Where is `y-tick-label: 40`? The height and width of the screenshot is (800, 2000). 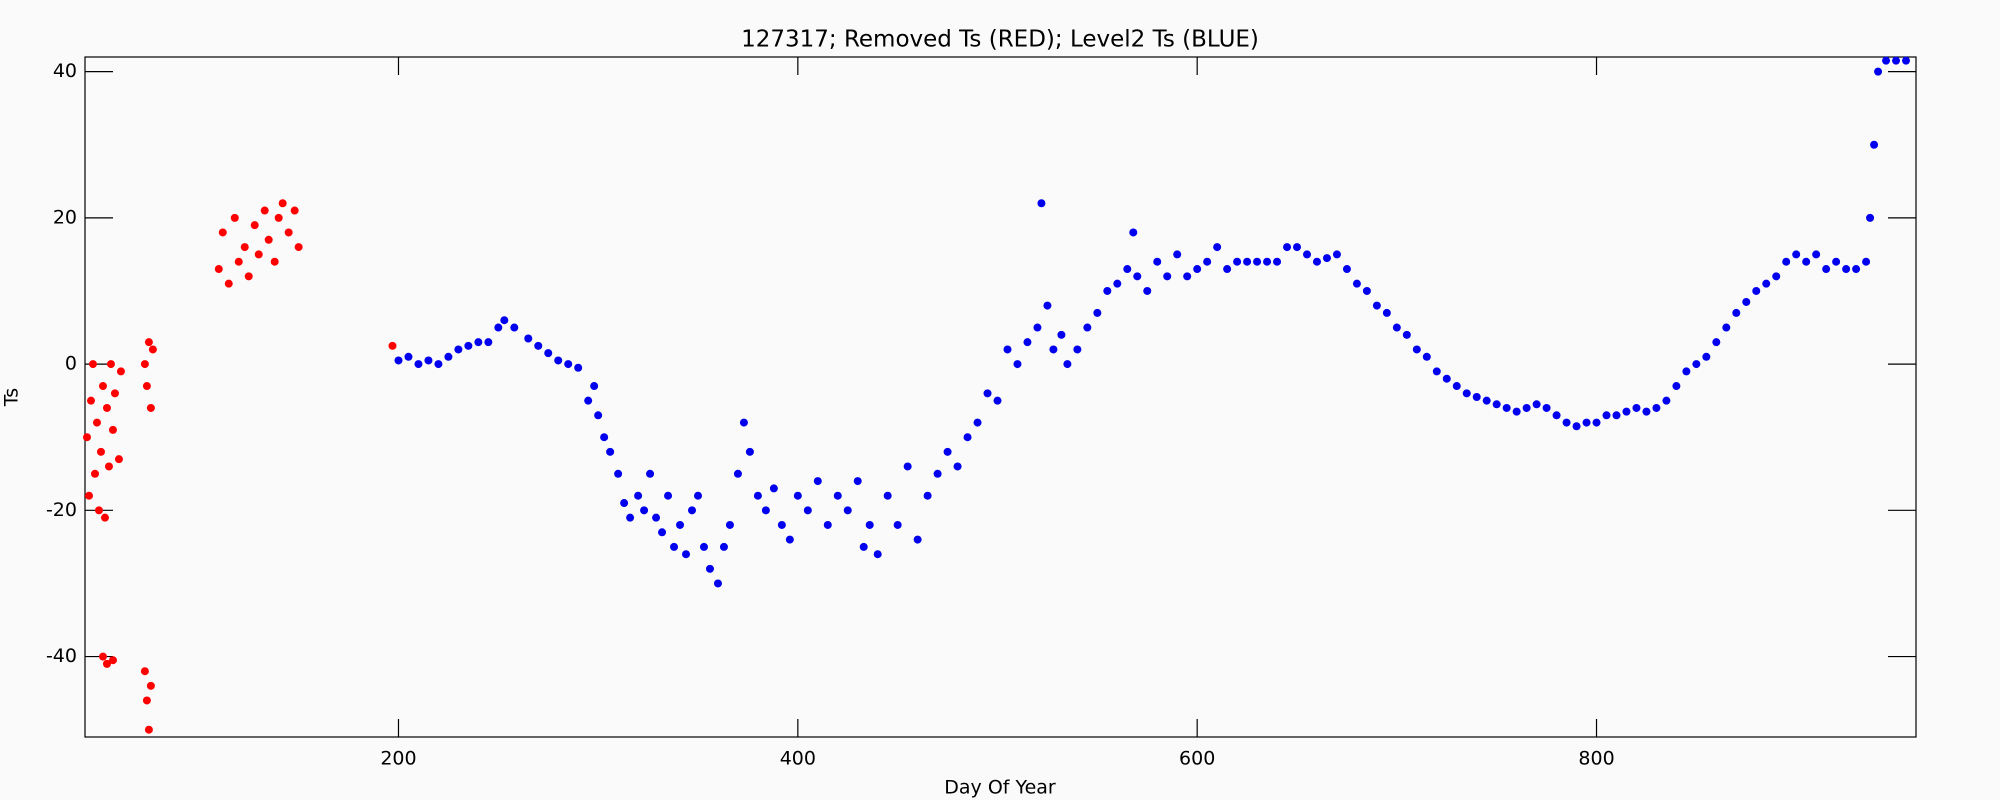
y-tick-label: 40 is located at coordinates (65, 71).